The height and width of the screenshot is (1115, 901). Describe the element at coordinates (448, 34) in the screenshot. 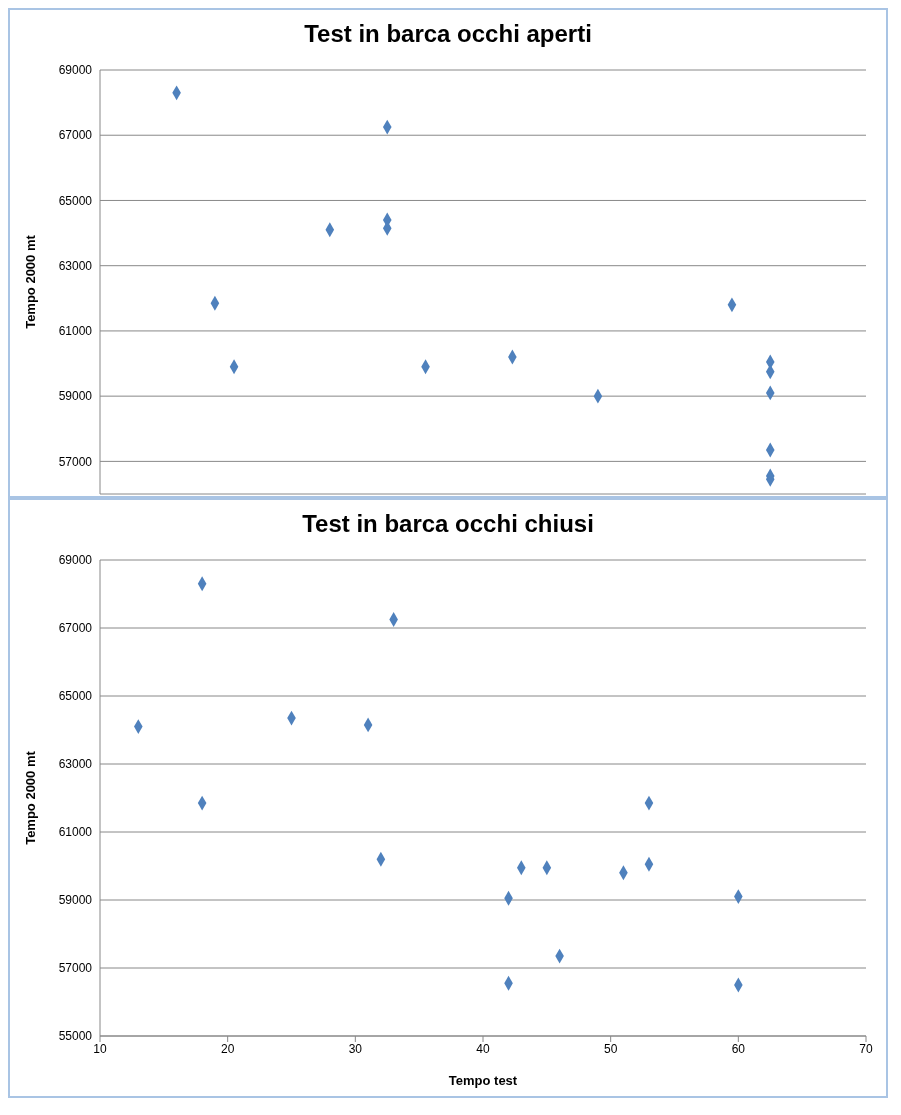

I see `chart-title: Test in barca occhi aperti` at that location.